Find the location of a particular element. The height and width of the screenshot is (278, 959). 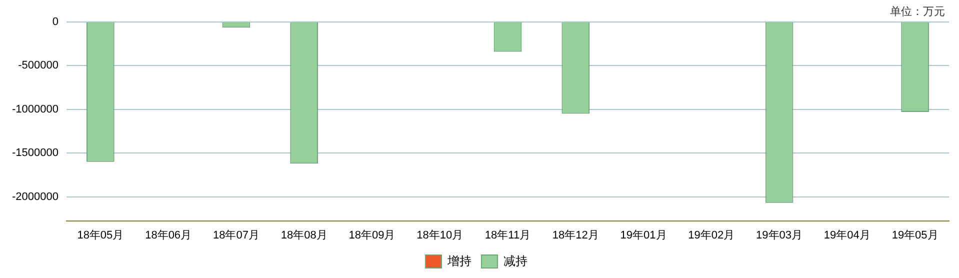

x-tick-label: 18年06月 is located at coordinates (168, 235).